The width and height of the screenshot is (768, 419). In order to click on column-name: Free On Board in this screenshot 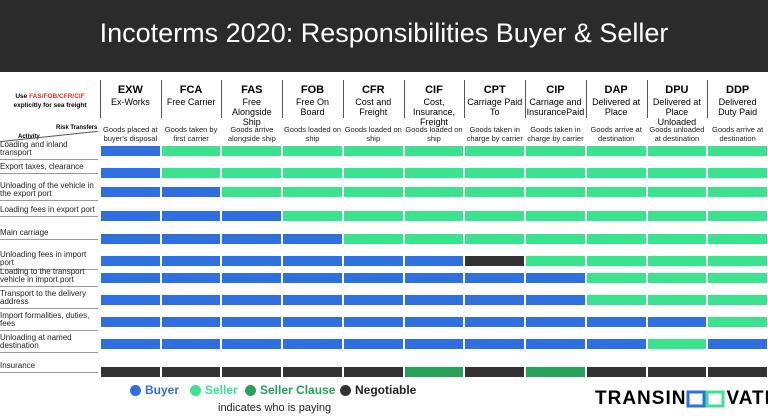, I will do `click(313, 107)`.